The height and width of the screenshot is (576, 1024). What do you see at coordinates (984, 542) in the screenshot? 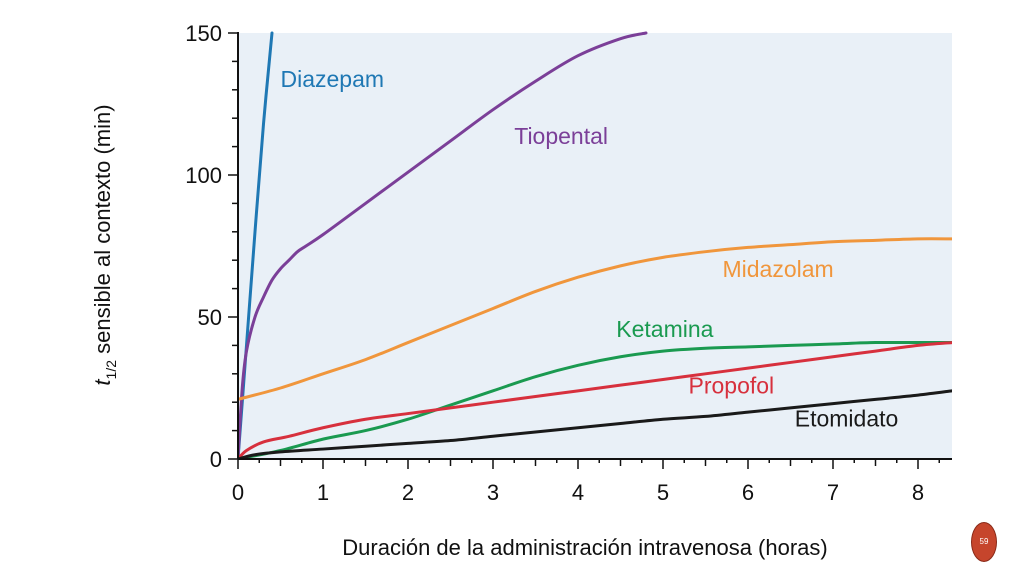
I see `page-number-badge: 59` at bounding box center [984, 542].